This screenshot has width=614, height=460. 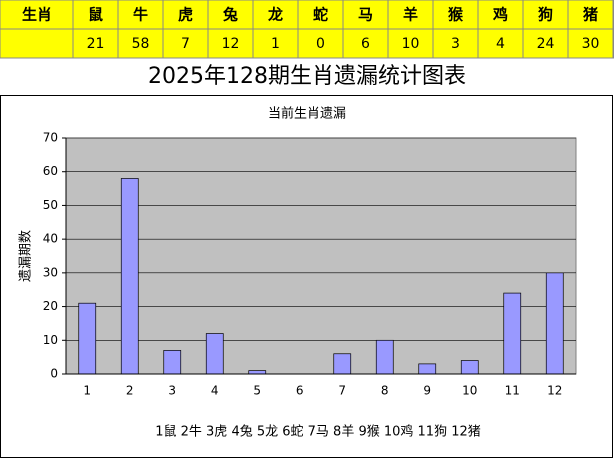 I want to click on x-tick-label: 2, so click(x=130, y=391).